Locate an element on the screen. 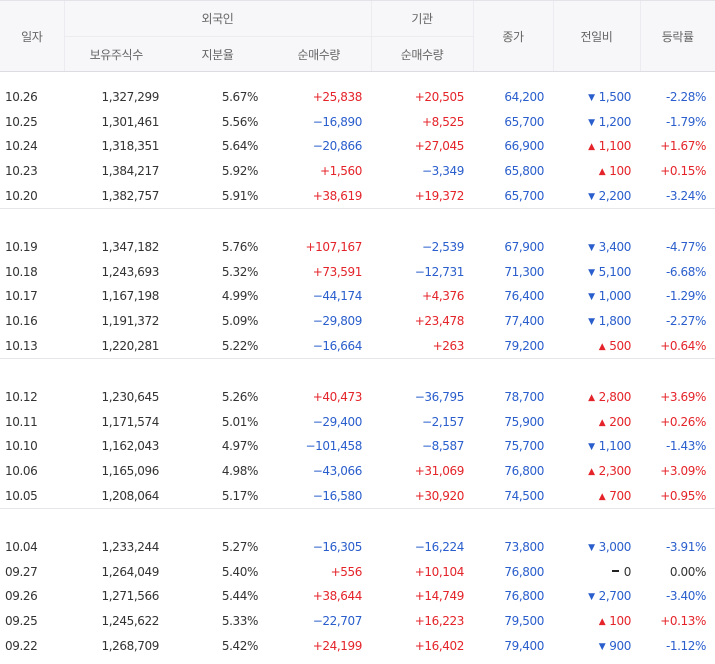 This screenshot has width=715, height=664. foreign-header: 외국인 is located at coordinates (217, 18).